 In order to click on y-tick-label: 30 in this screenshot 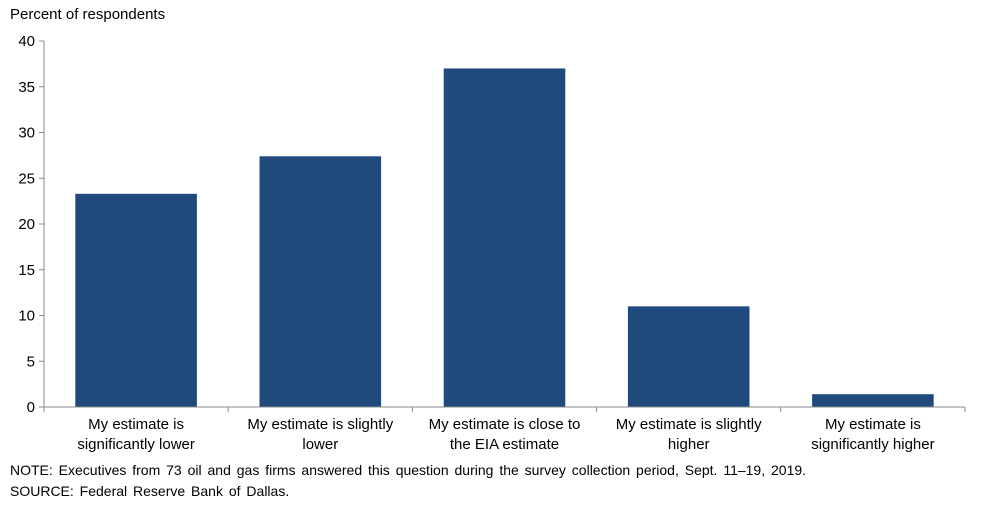, I will do `click(26, 133)`.